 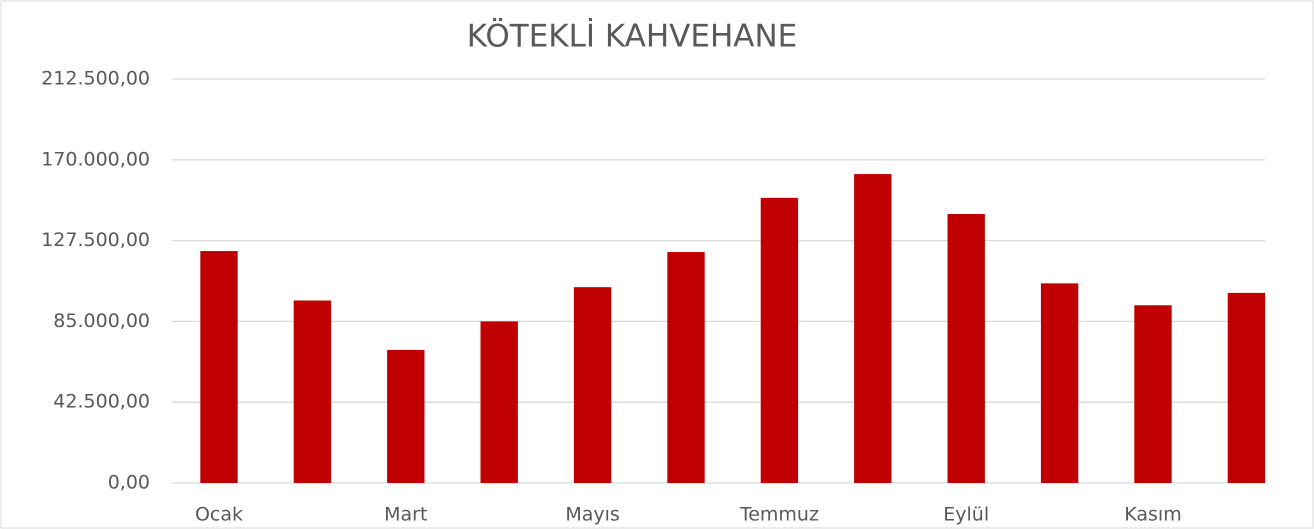 What do you see at coordinates (101, 402) in the screenshot?
I see `y-tick-label: 42.500,00` at bounding box center [101, 402].